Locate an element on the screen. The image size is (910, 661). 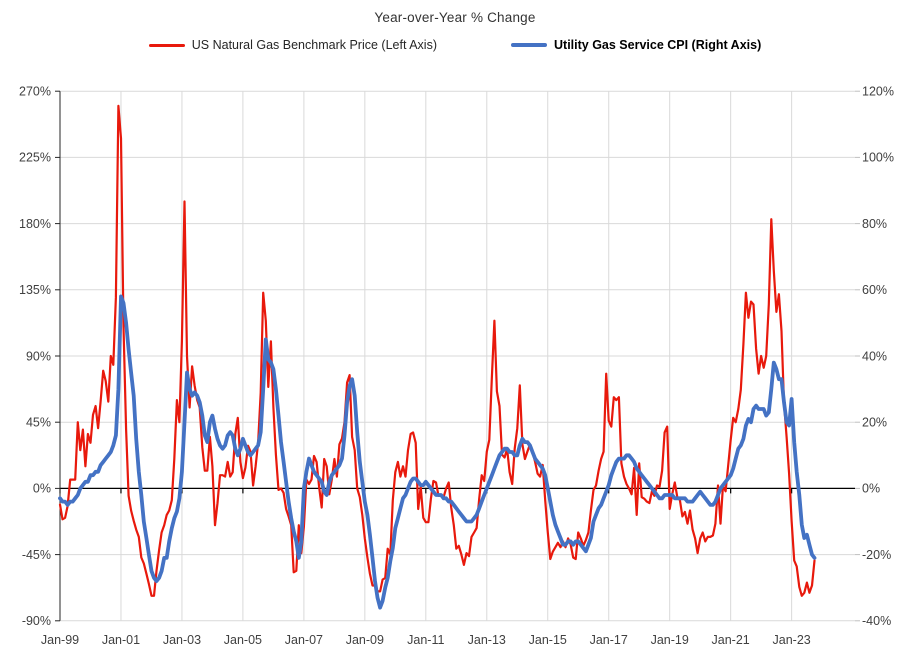
gas-price-line-swatch is located at coordinates (166, 45).